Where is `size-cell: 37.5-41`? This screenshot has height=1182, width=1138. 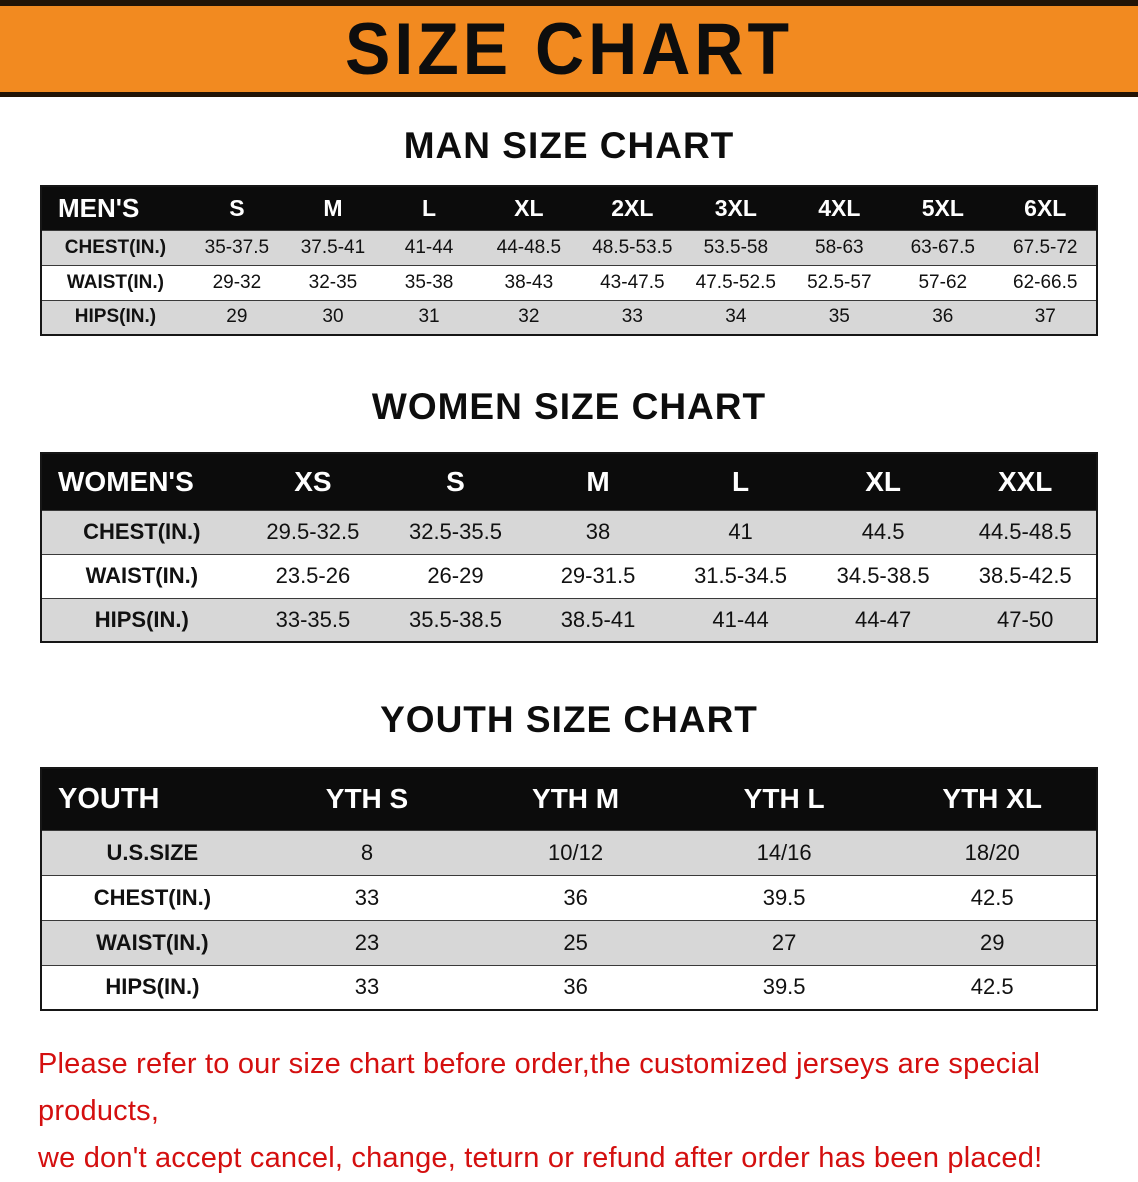
size-cell: 37.5-41 is located at coordinates (333, 247).